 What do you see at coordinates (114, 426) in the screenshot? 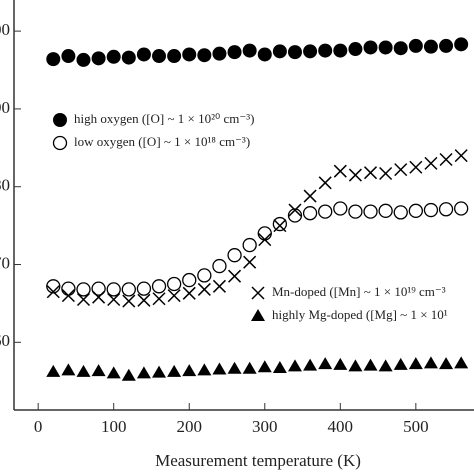
I see `x-tick-label: 100` at bounding box center [114, 426].